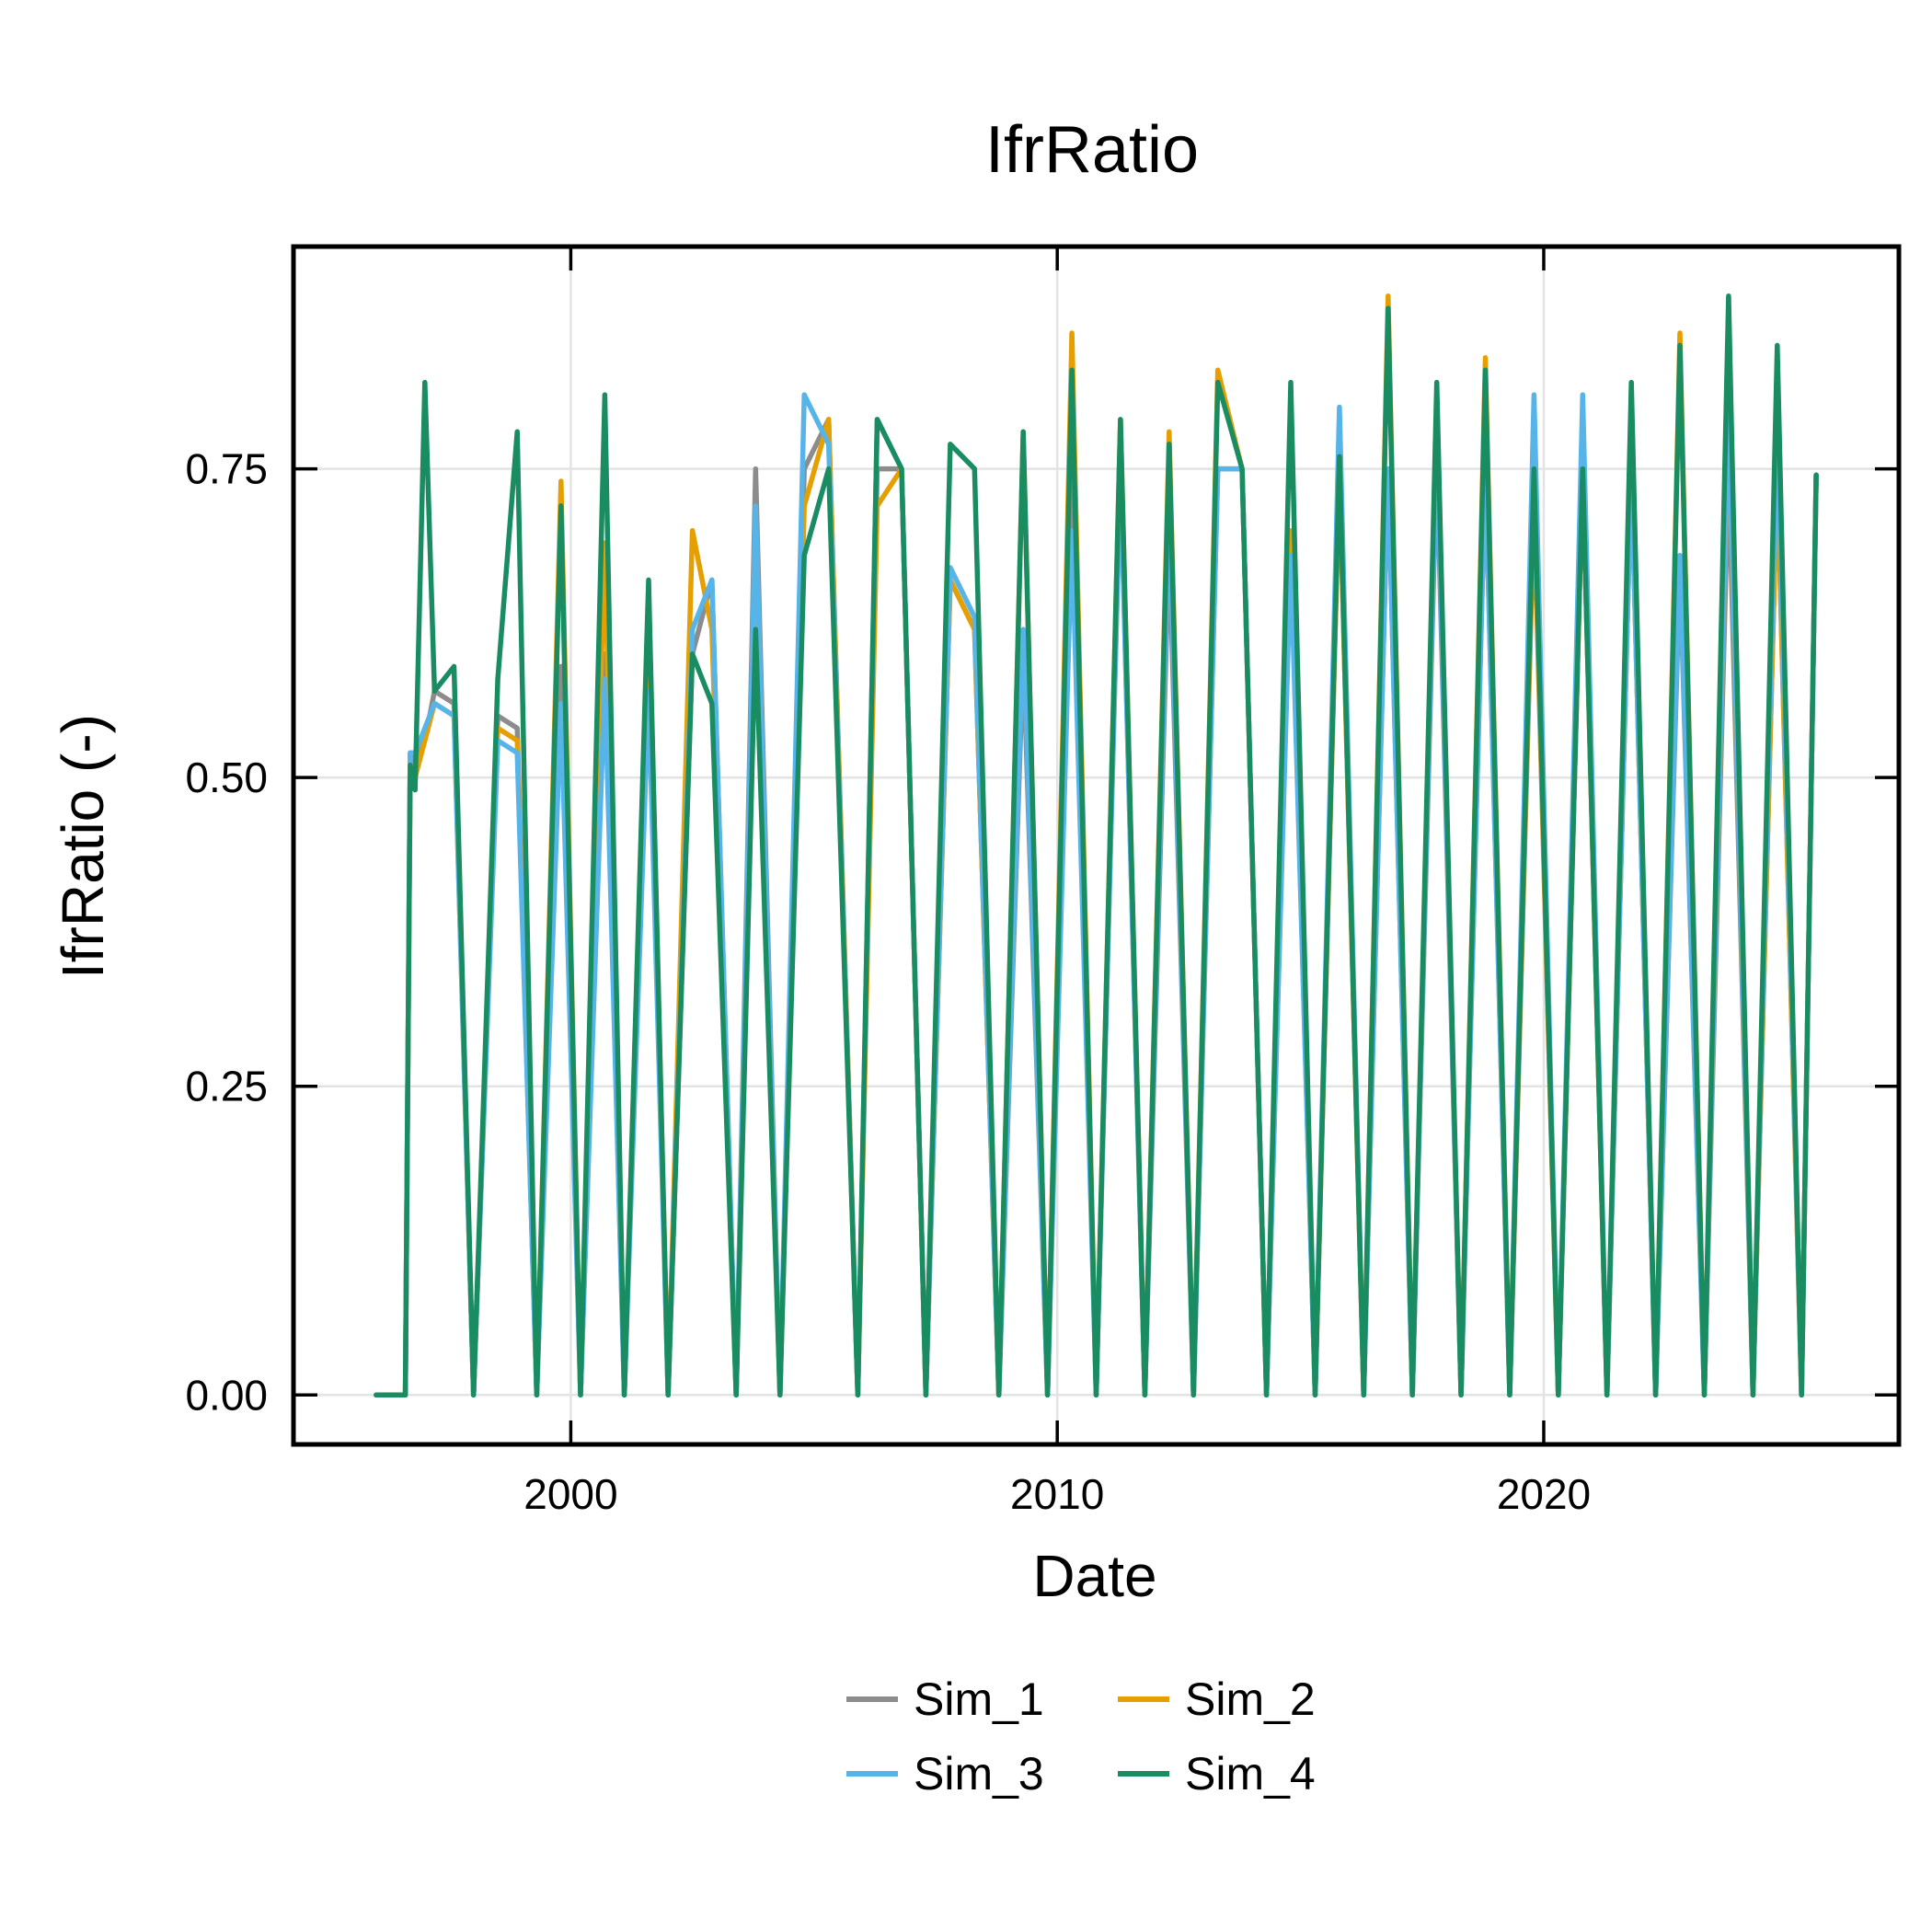  What do you see at coordinates (1092, 150) in the screenshot?
I see `chart-title: IfrRatio` at bounding box center [1092, 150].